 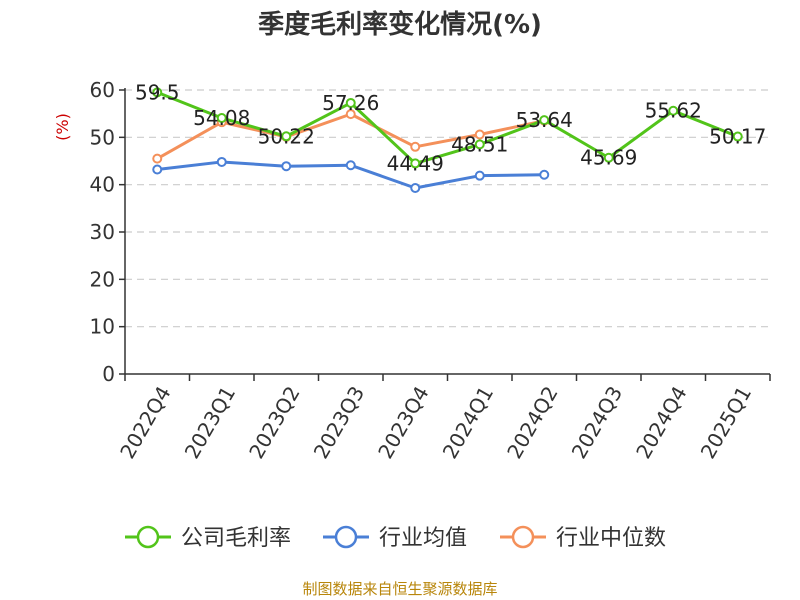 I want to click on data-label: 57.26, so click(x=350, y=103).